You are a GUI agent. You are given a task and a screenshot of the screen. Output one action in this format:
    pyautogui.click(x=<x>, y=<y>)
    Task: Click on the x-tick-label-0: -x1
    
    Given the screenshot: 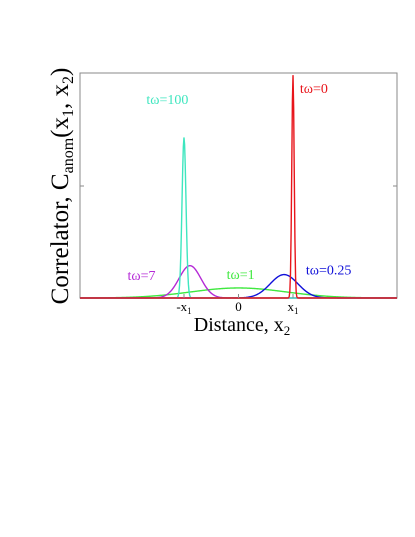 What is the action you would take?
    pyautogui.click(x=183, y=307)
    